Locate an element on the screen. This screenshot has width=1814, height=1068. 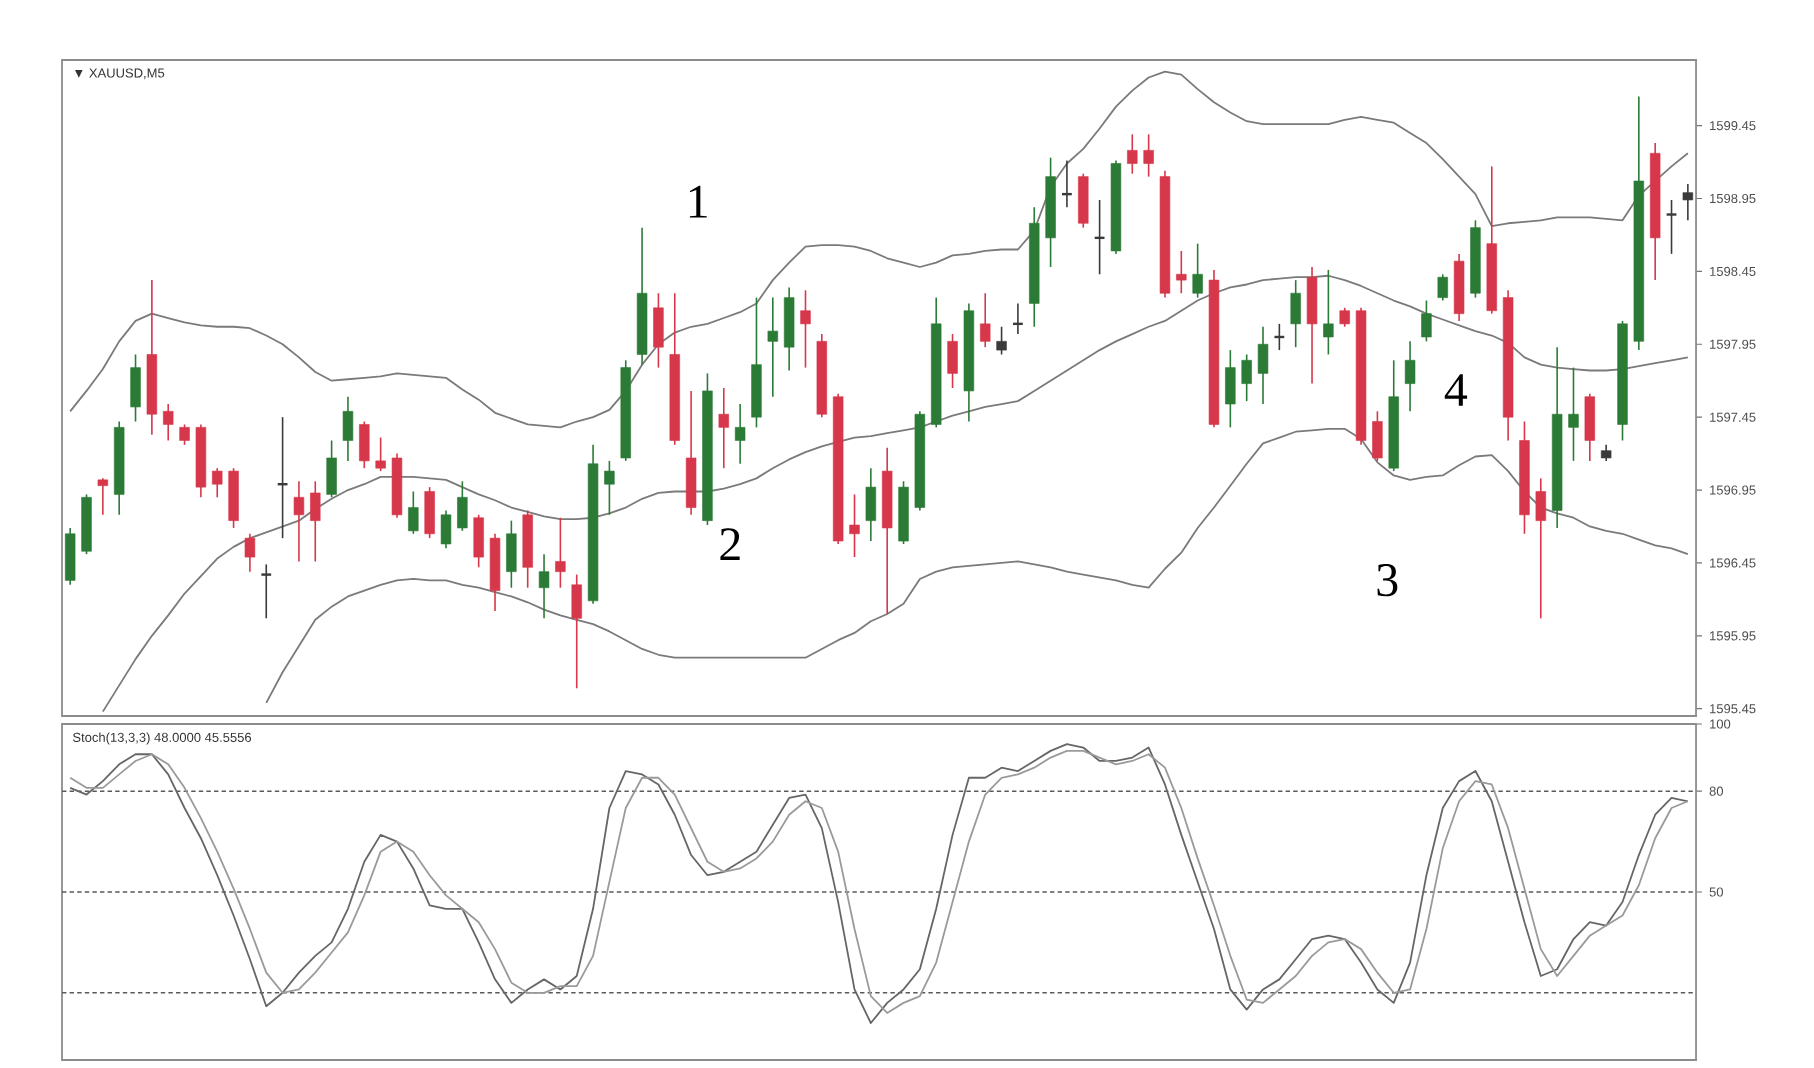
annotation: 2 is located at coordinates (730, 544).